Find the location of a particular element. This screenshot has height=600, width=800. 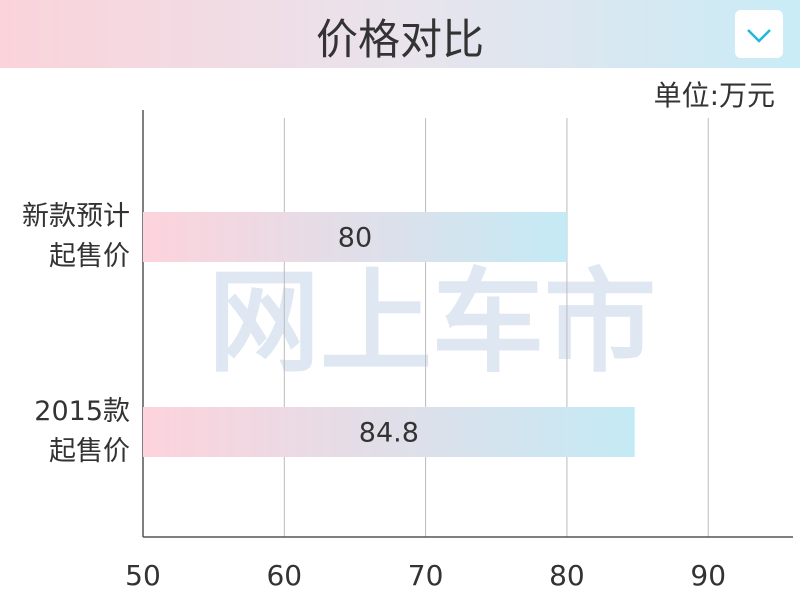

chevron-icon is located at coordinates (759, 36).